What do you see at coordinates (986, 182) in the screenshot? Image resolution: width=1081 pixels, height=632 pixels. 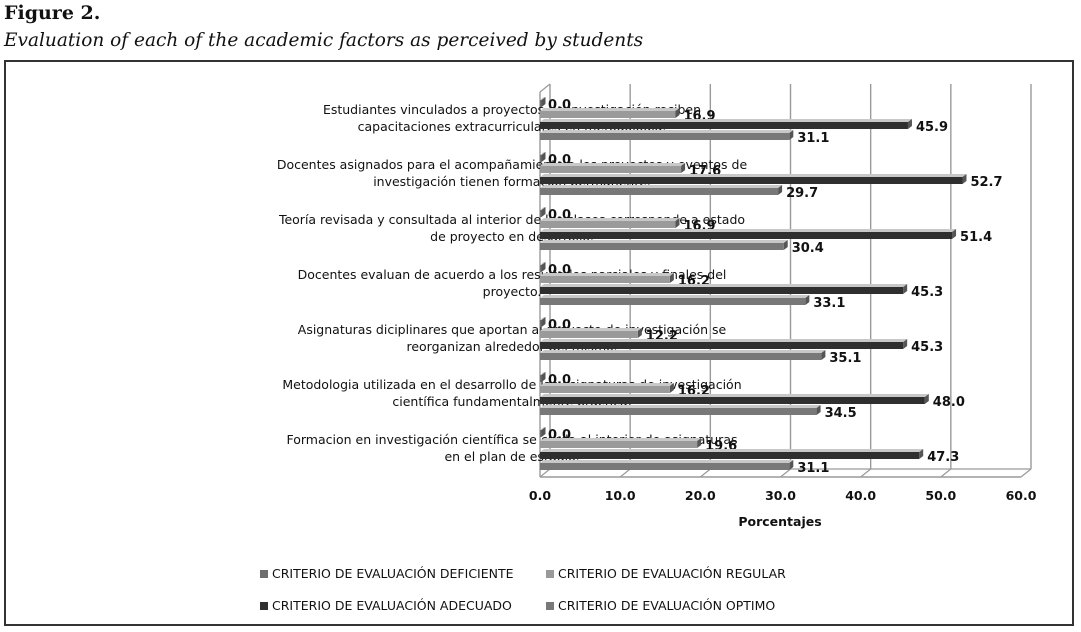 I see `data-label: 52.7` at bounding box center [986, 182].